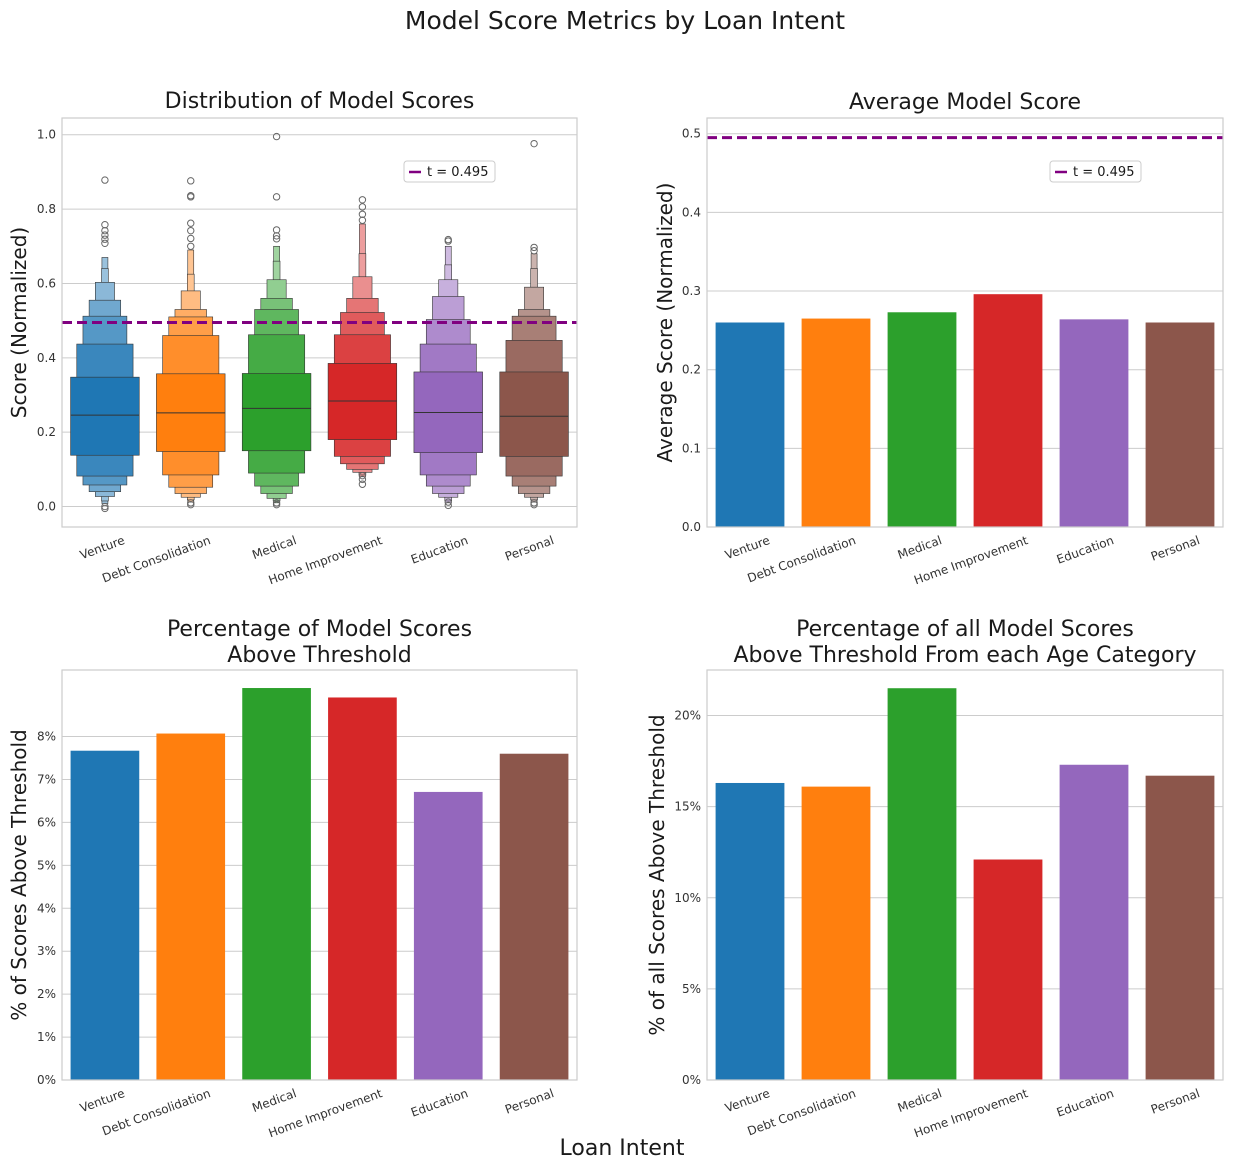 The height and width of the screenshot is (1170, 1233). What do you see at coordinates (965, 102) in the screenshot?
I see `chart-title-line: Average Model Score` at bounding box center [965, 102].